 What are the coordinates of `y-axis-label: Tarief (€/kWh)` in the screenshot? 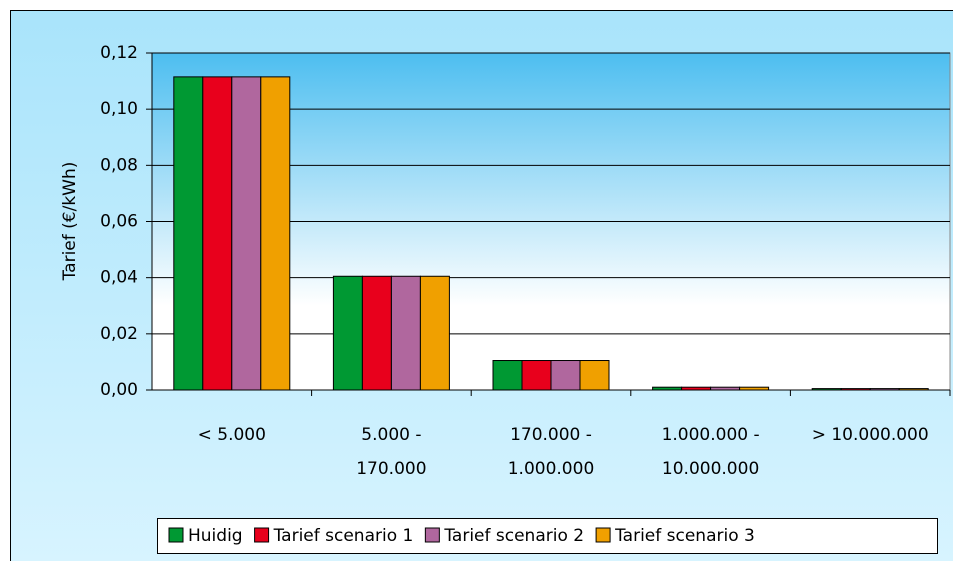 It's located at (70, 222).